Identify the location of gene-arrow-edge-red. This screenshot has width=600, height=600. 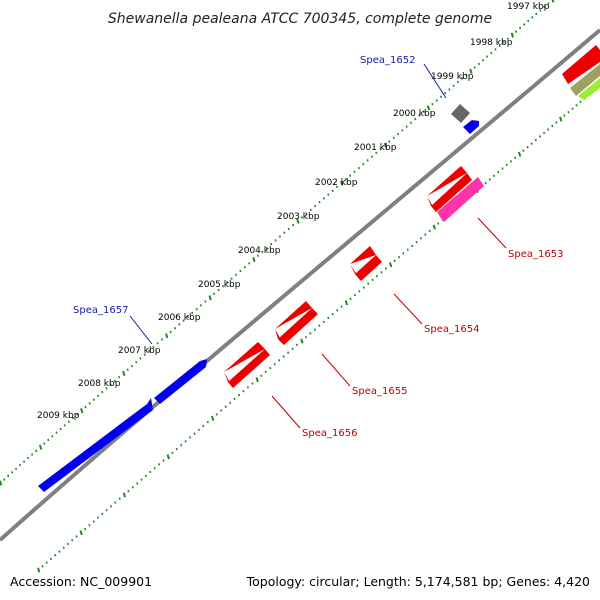
(581, 64).